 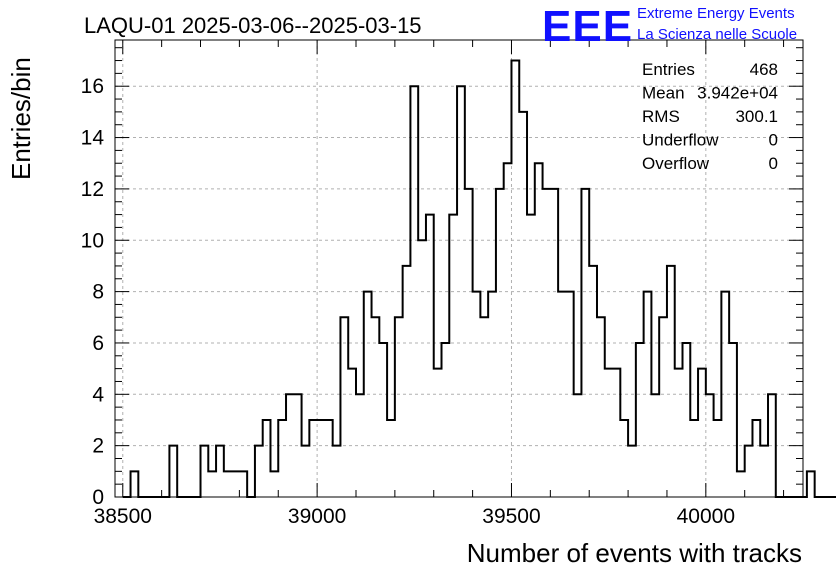 I want to click on x-tick-label: 39500, so click(x=511, y=516).